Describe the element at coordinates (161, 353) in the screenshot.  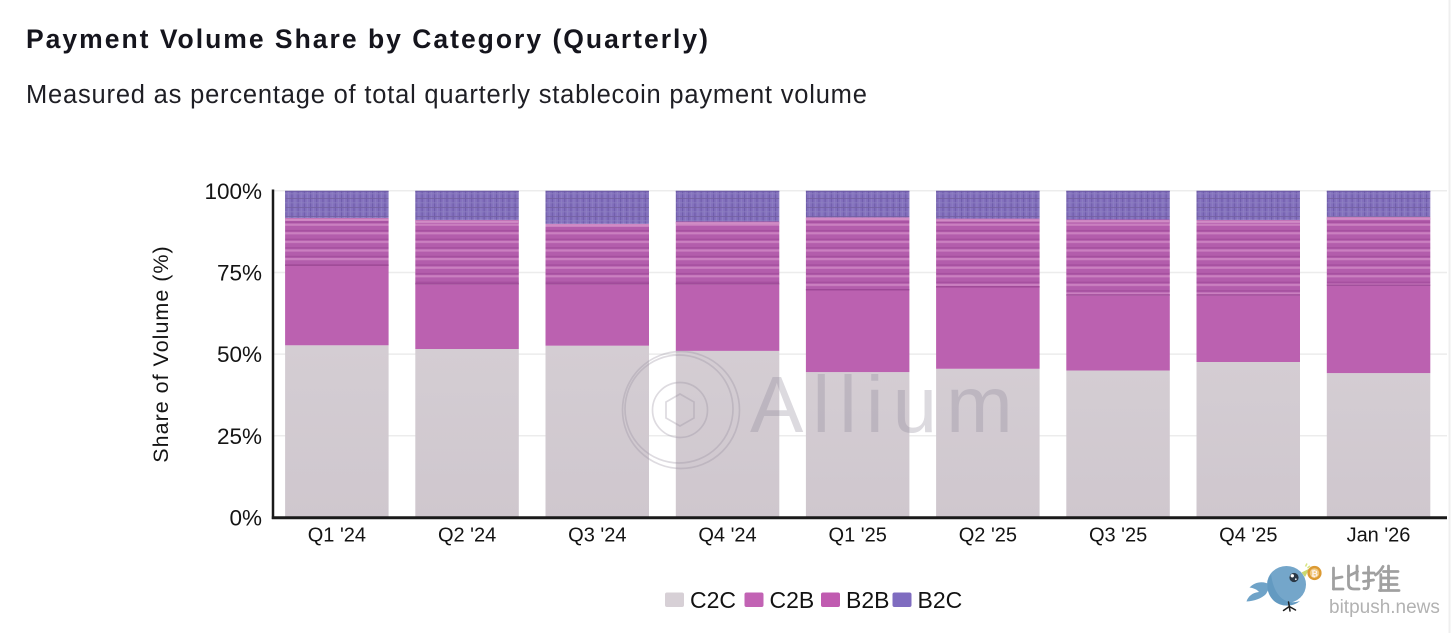
I see `svg-text: Share of Volume (%)` at that location.